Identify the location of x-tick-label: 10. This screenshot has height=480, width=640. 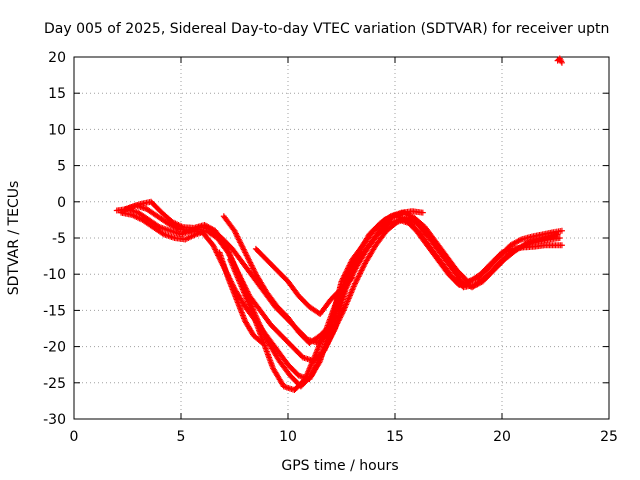
(288, 437).